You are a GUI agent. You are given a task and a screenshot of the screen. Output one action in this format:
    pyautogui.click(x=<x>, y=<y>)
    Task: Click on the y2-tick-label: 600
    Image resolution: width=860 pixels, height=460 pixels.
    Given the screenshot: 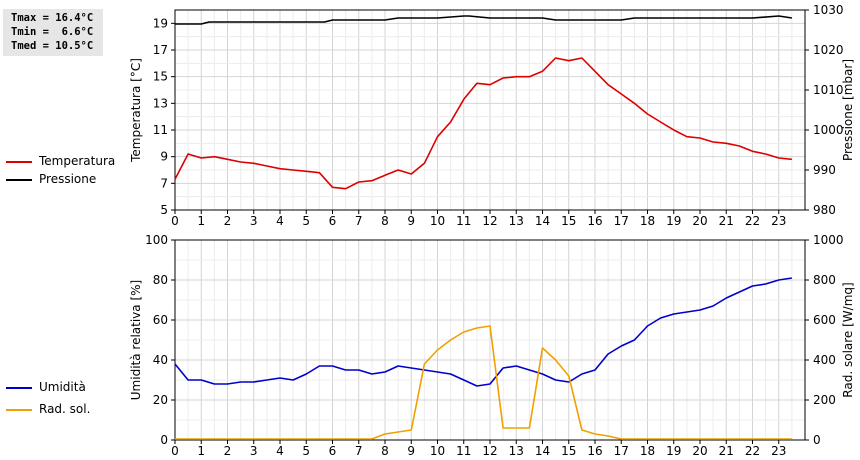 What is the action you would take?
    pyautogui.click(x=824, y=320)
    